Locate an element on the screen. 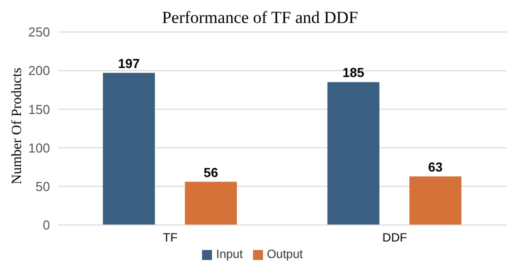 This screenshot has width=520, height=269. legend-label: Input is located at coordinates (229, 254).